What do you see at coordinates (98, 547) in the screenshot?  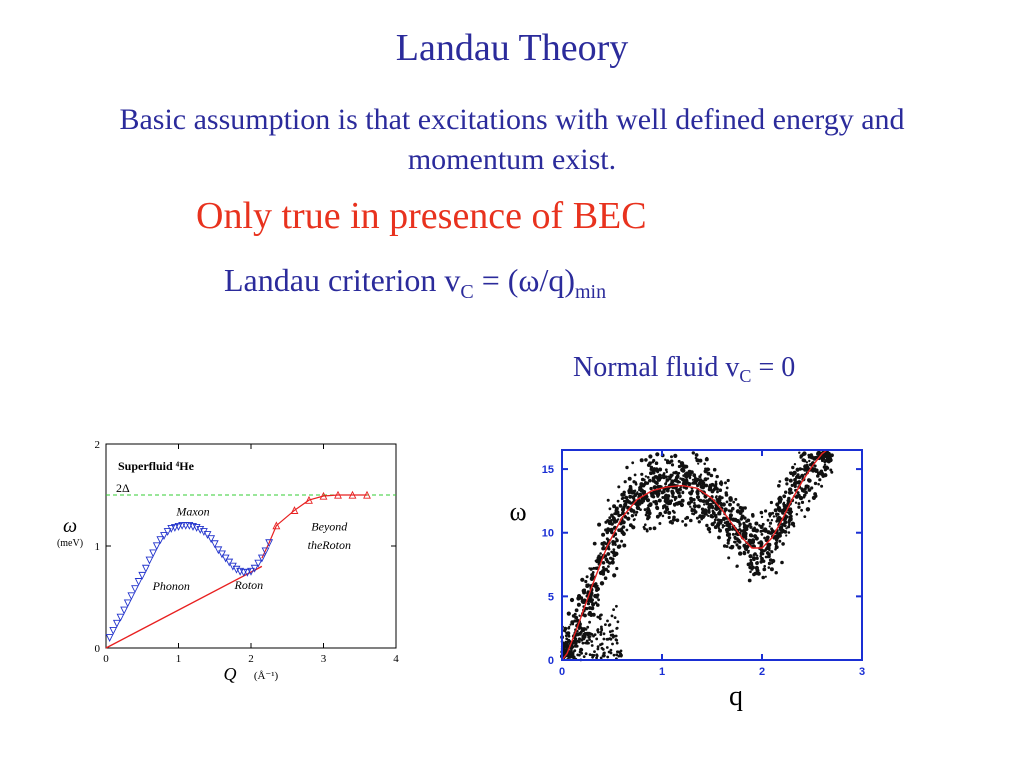 I see `y-tick-label: 1` at bounding box center [98, 547].